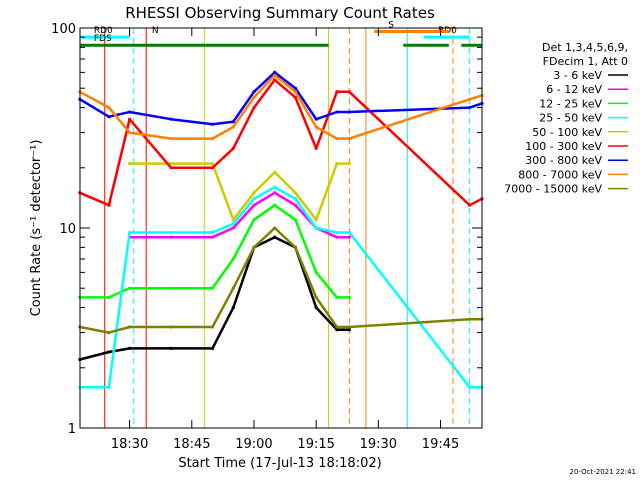 The image size is (640, 480). I want to click on flag-label-0: RD0, so click(103, 31).